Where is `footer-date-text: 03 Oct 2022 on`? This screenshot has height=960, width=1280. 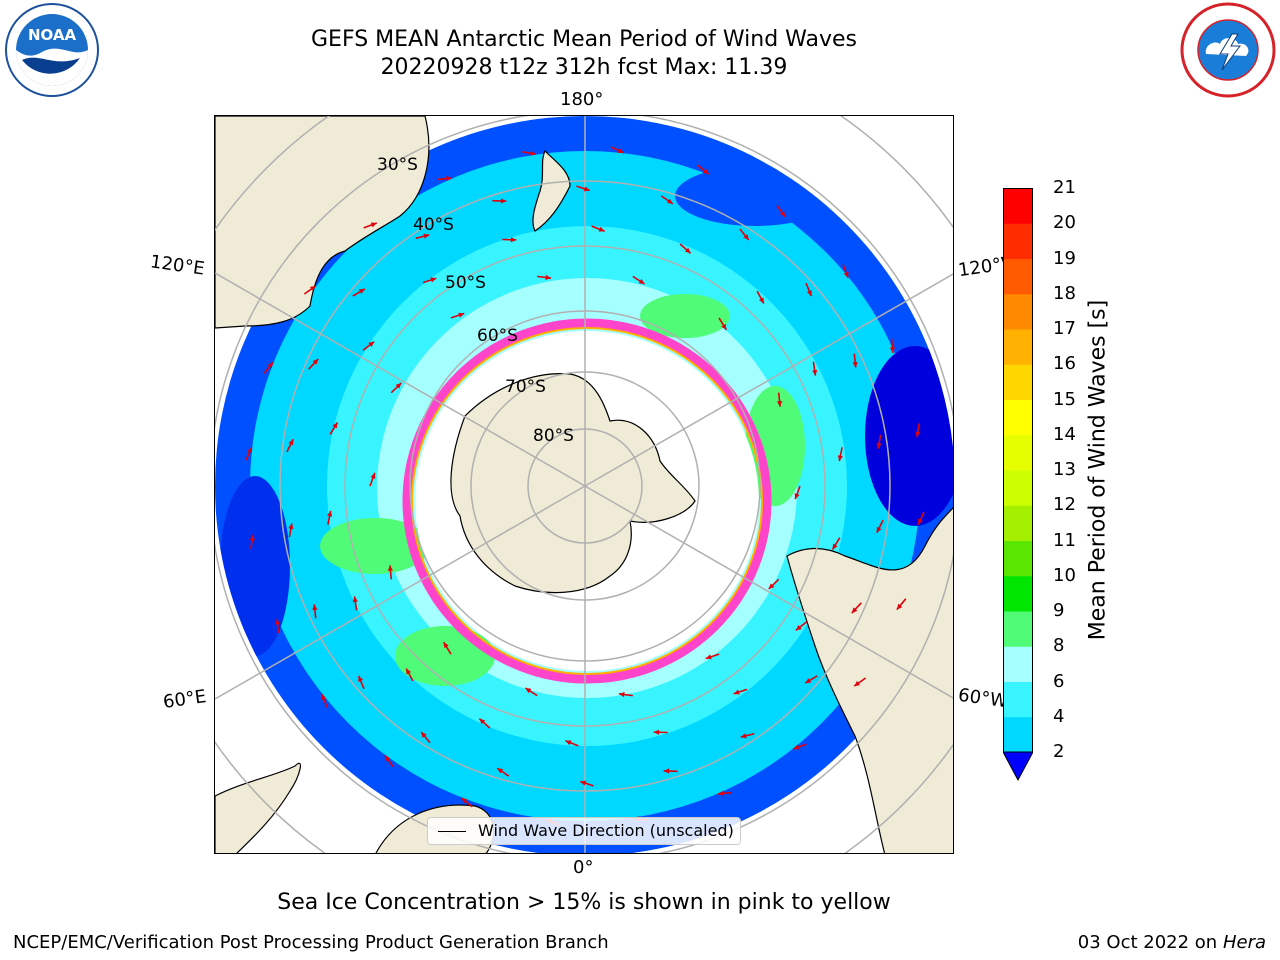
footer-date-text: 03 Oct 2022 on is located at coordinates (1147, 942).